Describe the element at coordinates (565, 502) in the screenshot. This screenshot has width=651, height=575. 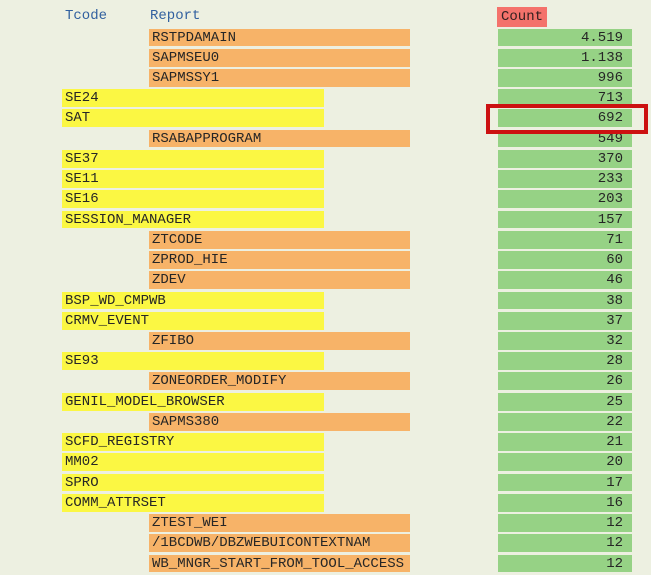
I see `count-cell: 16` at that location.